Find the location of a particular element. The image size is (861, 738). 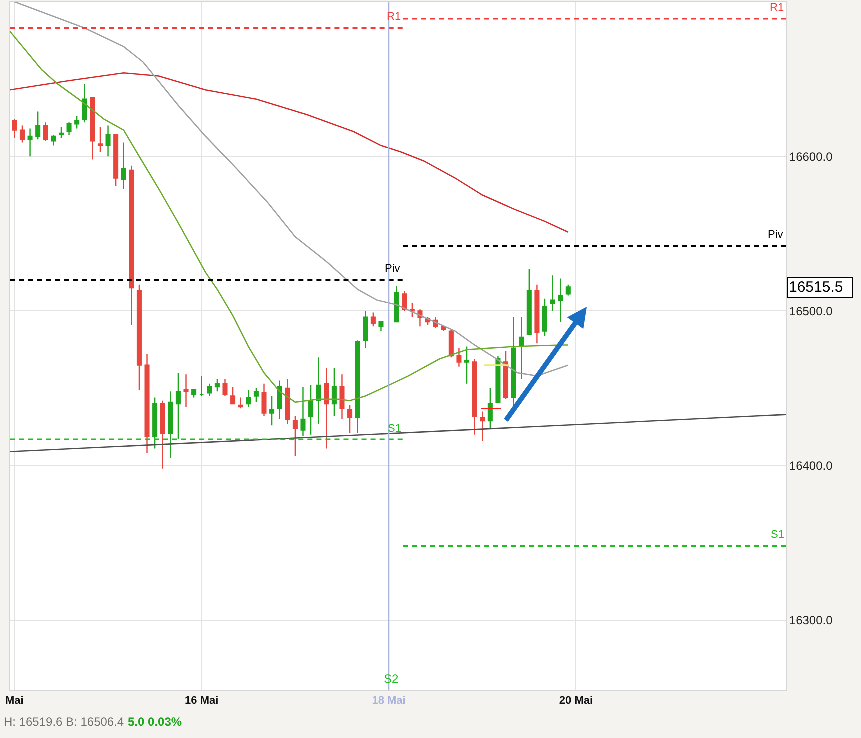

x-tick-label: 18 Mai is located at coordinates (389, 701).